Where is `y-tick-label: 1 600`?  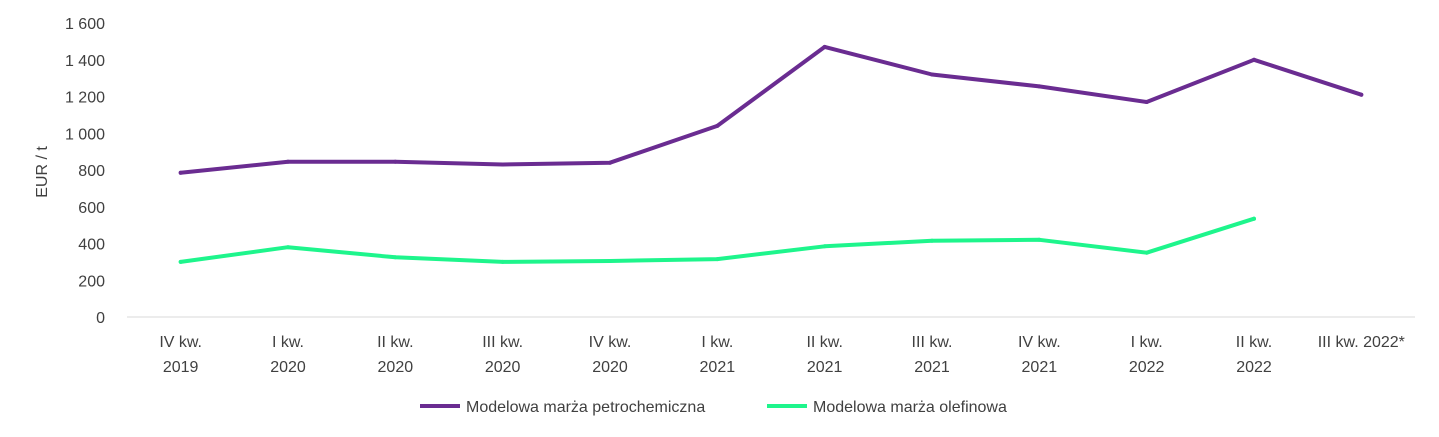
y-tick-label: 1 600 is located at coordinates (85, 24).